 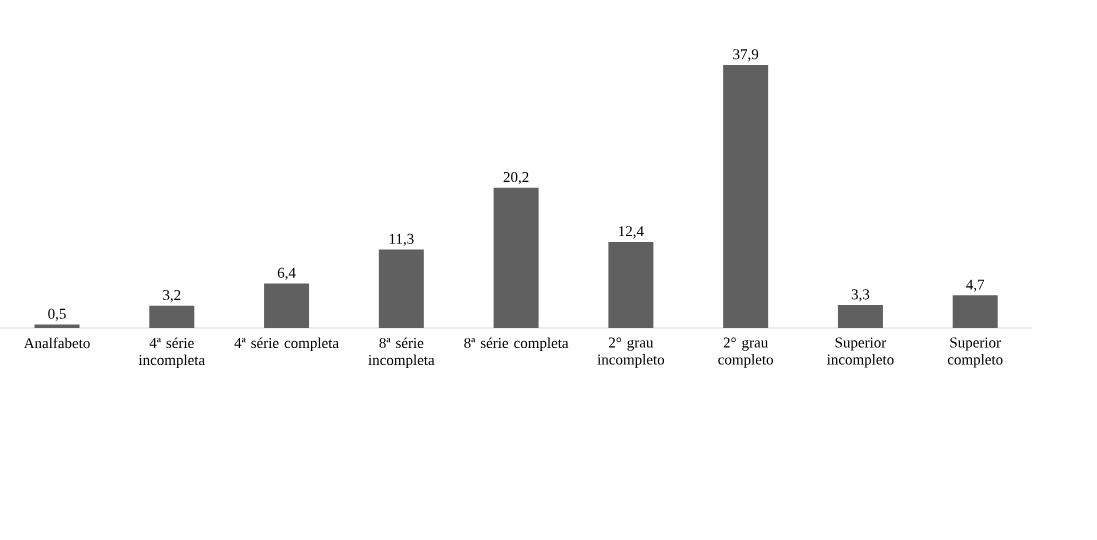 I want to click on data-label: 6,4, so click(x=286, y=274).